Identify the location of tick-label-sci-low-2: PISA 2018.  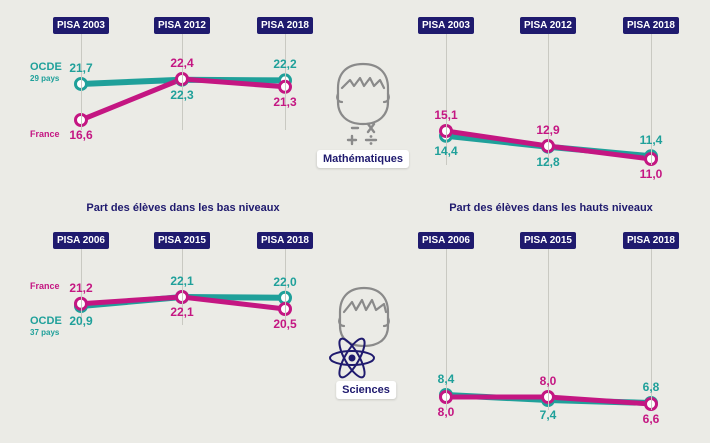
(285, 240).